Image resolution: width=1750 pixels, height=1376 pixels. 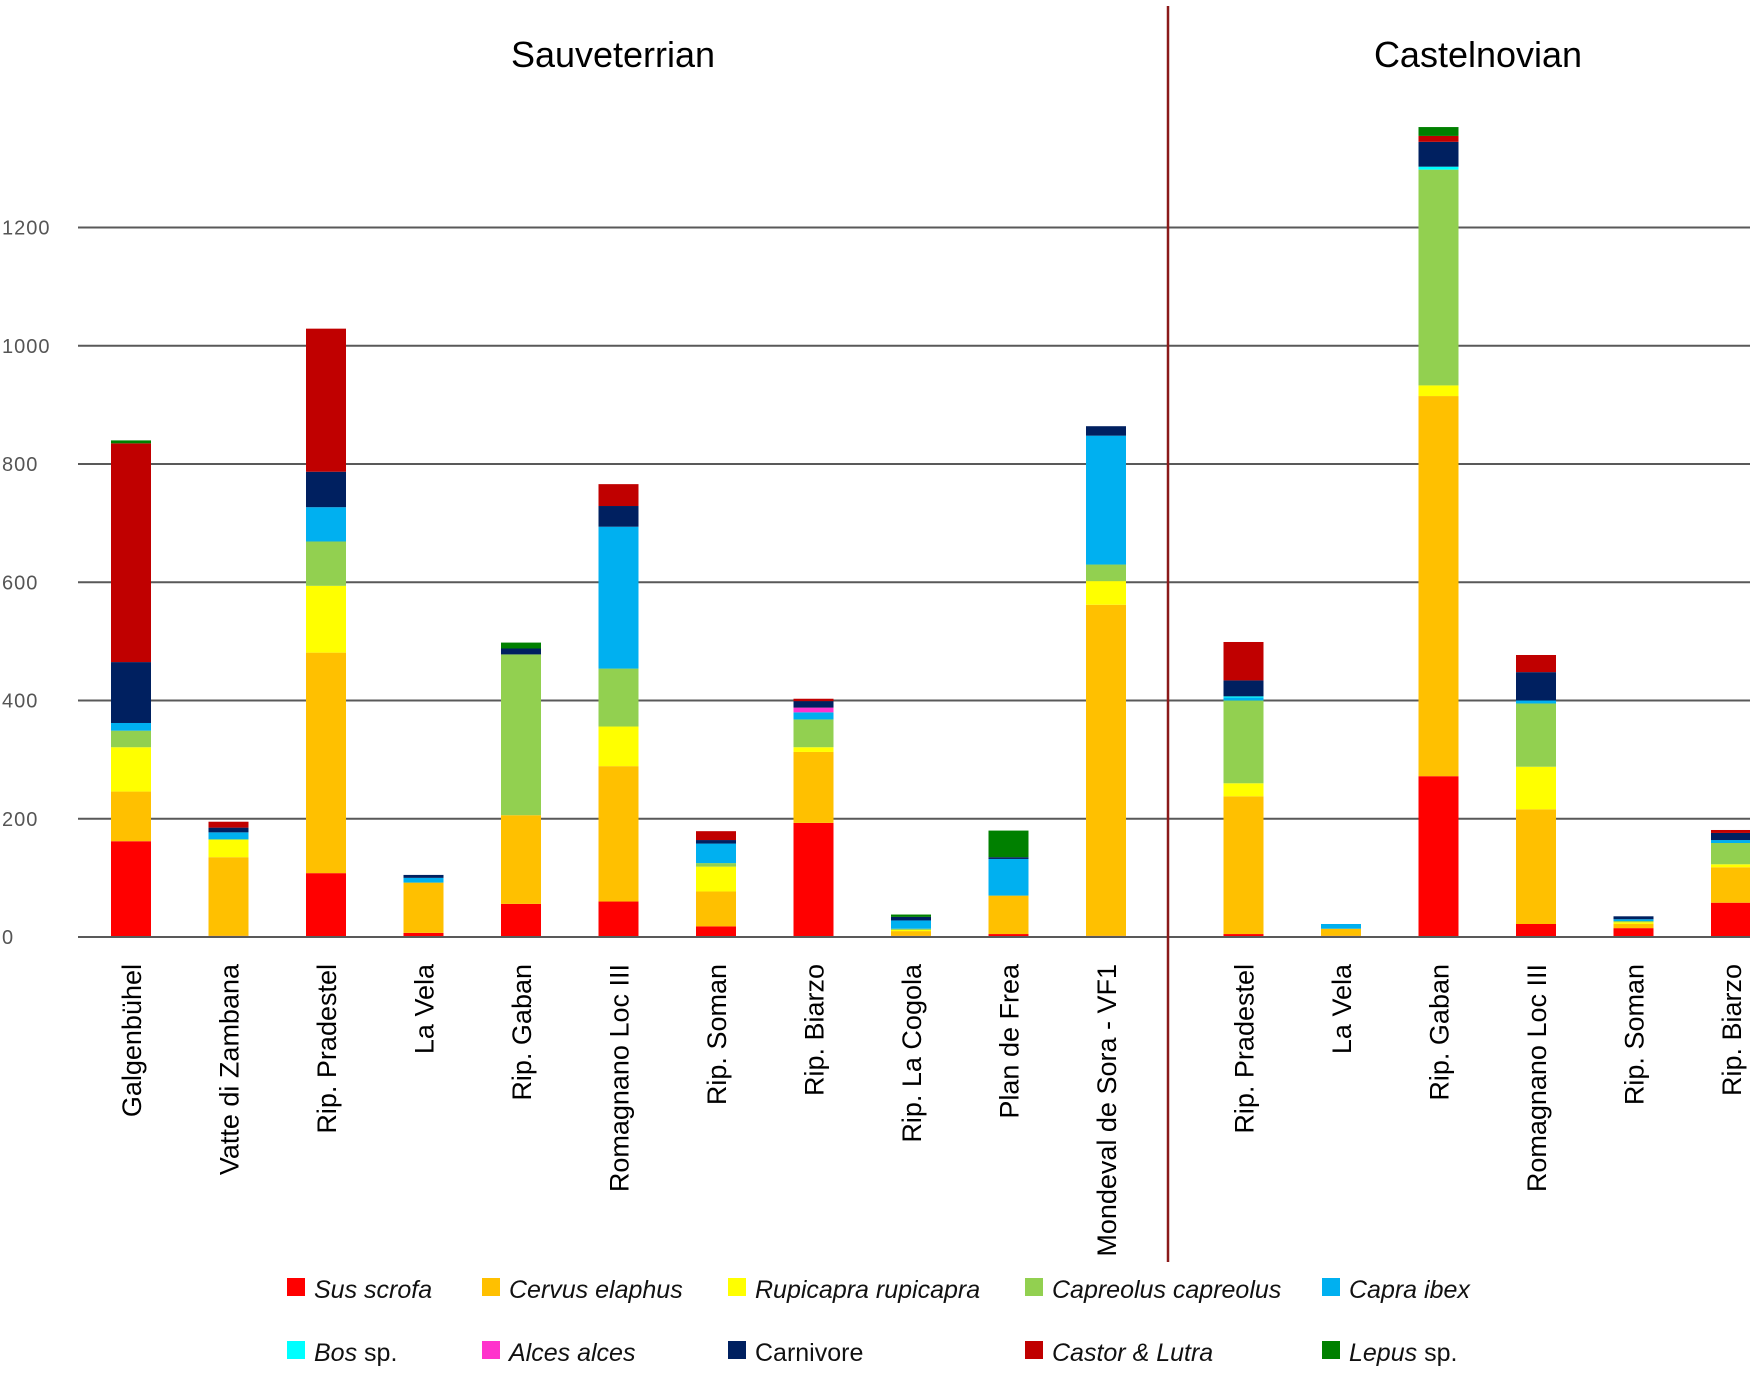 What do you see at coordinates (613, 54) in the screenshot?
I see `period-title-sauveterrian: Sauveterrian` at bounding box center [613, 54].